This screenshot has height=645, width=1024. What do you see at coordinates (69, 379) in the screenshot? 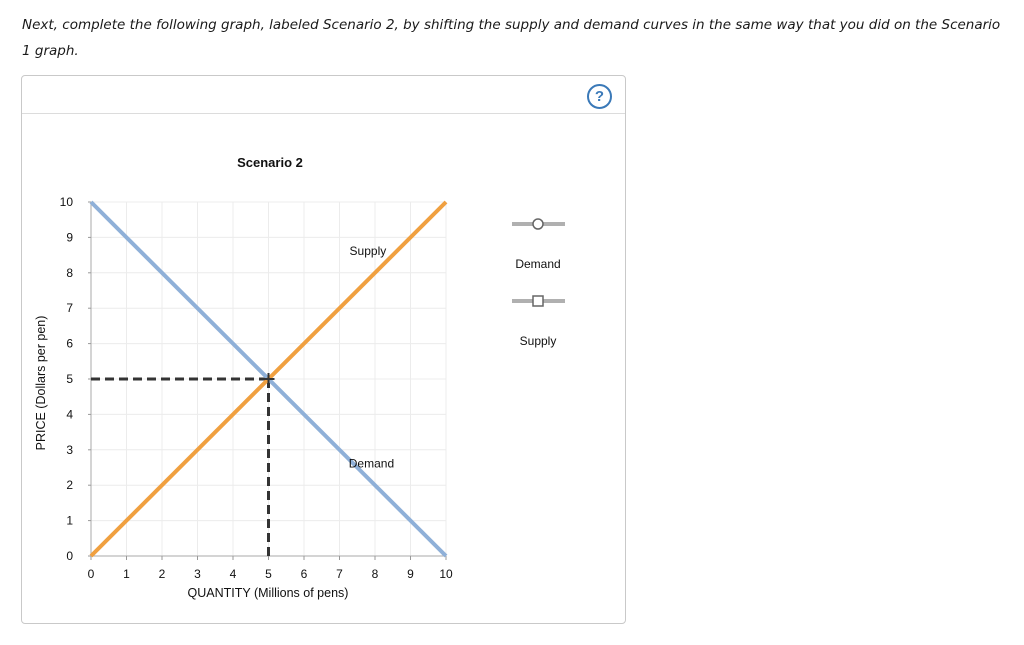
I see `y-tick-label: 5` at bounding box center [69, 379].